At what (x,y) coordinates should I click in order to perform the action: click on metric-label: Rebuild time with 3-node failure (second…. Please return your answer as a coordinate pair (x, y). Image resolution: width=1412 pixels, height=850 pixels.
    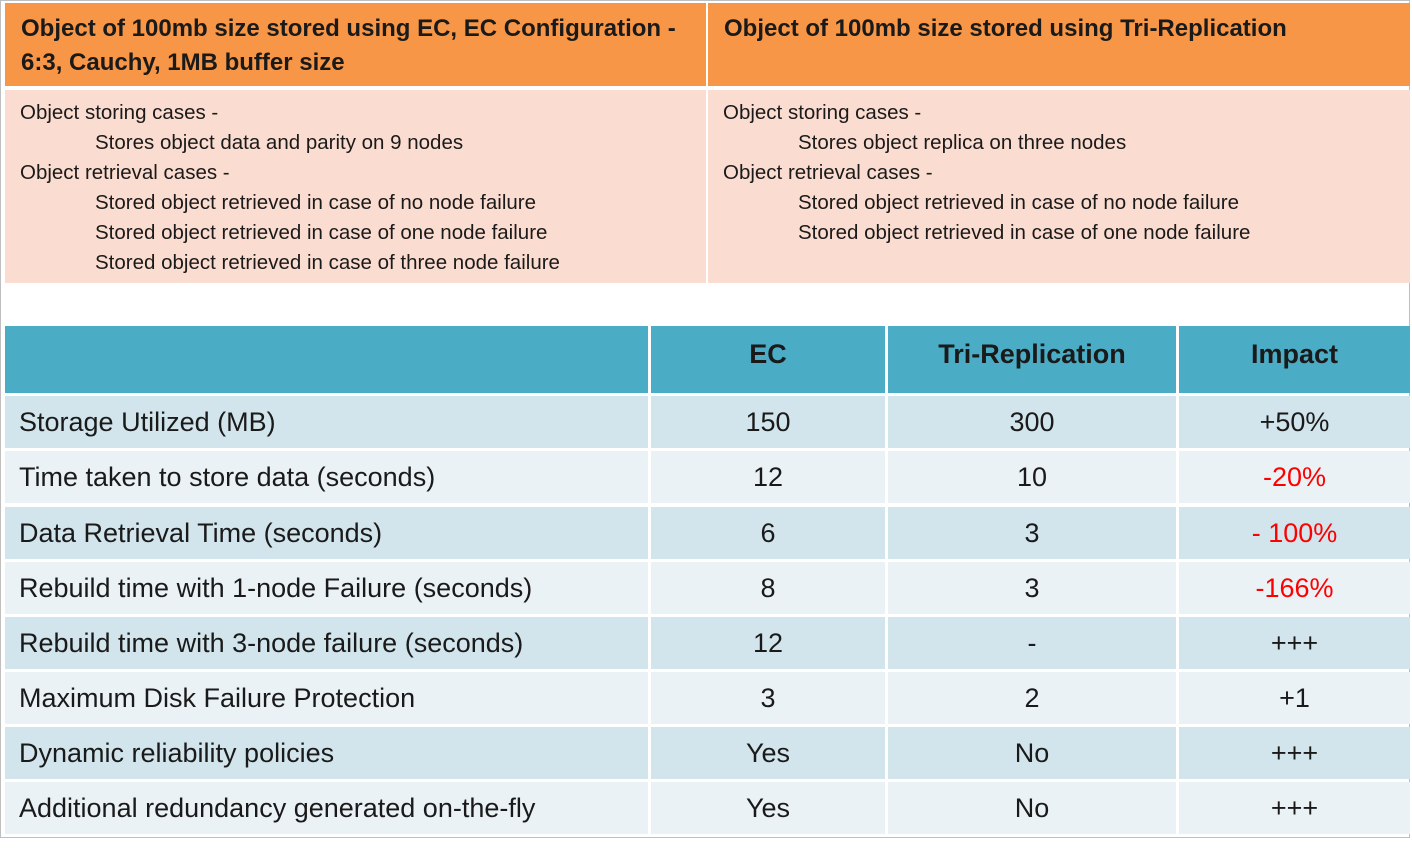
    Looking at the image, I should click on (326, 643).